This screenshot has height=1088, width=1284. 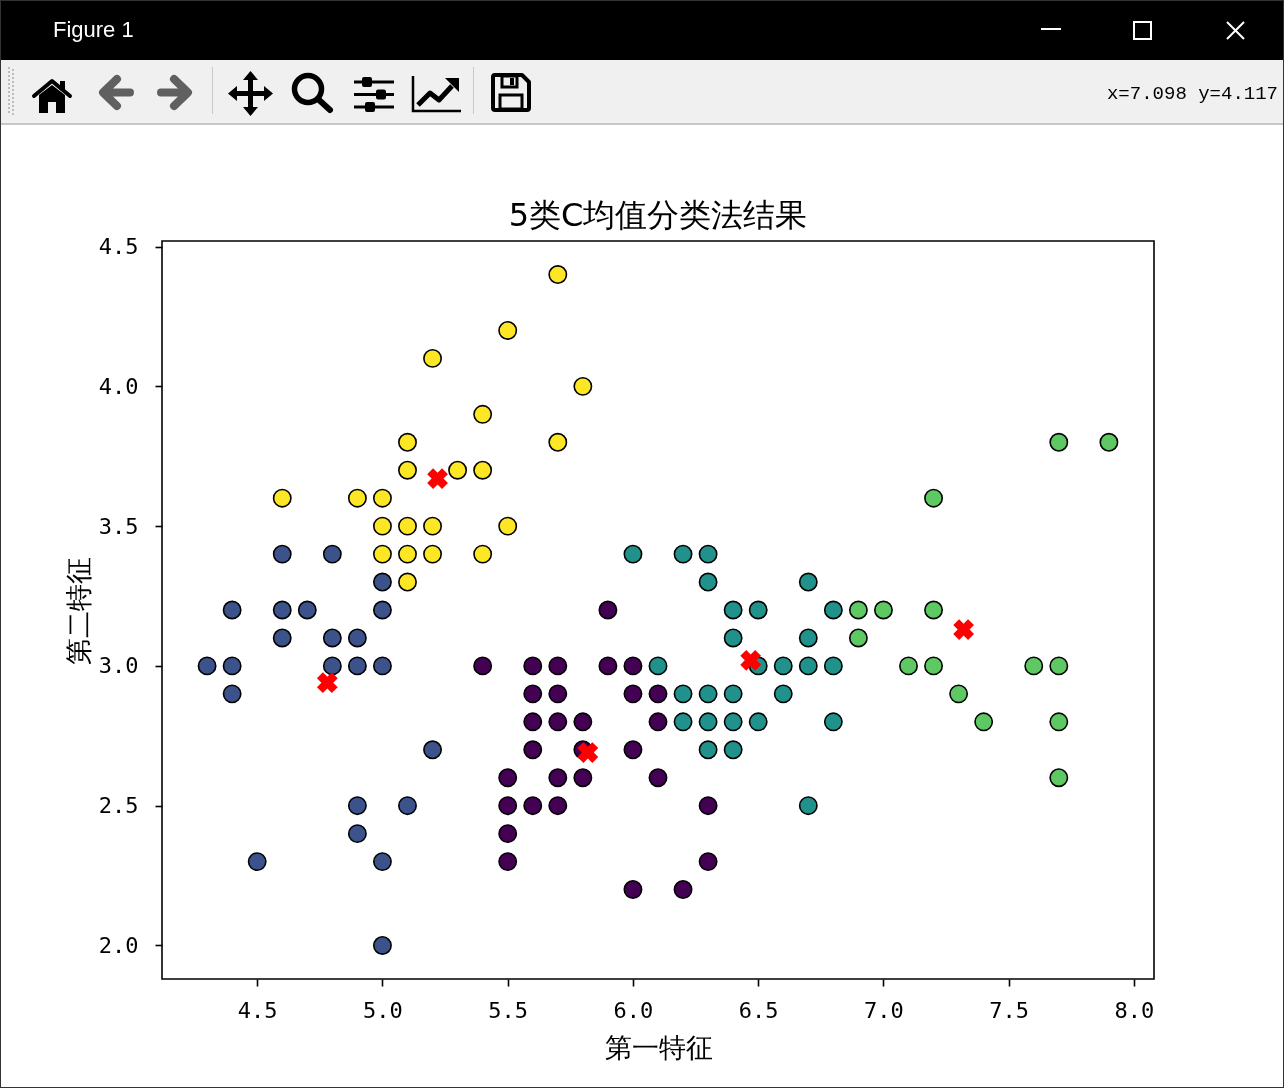 What do you see at coordinates (78, 610) in the screenshot?
I see `y-axis-title: 第二特征` at bounding box center [78, 610].